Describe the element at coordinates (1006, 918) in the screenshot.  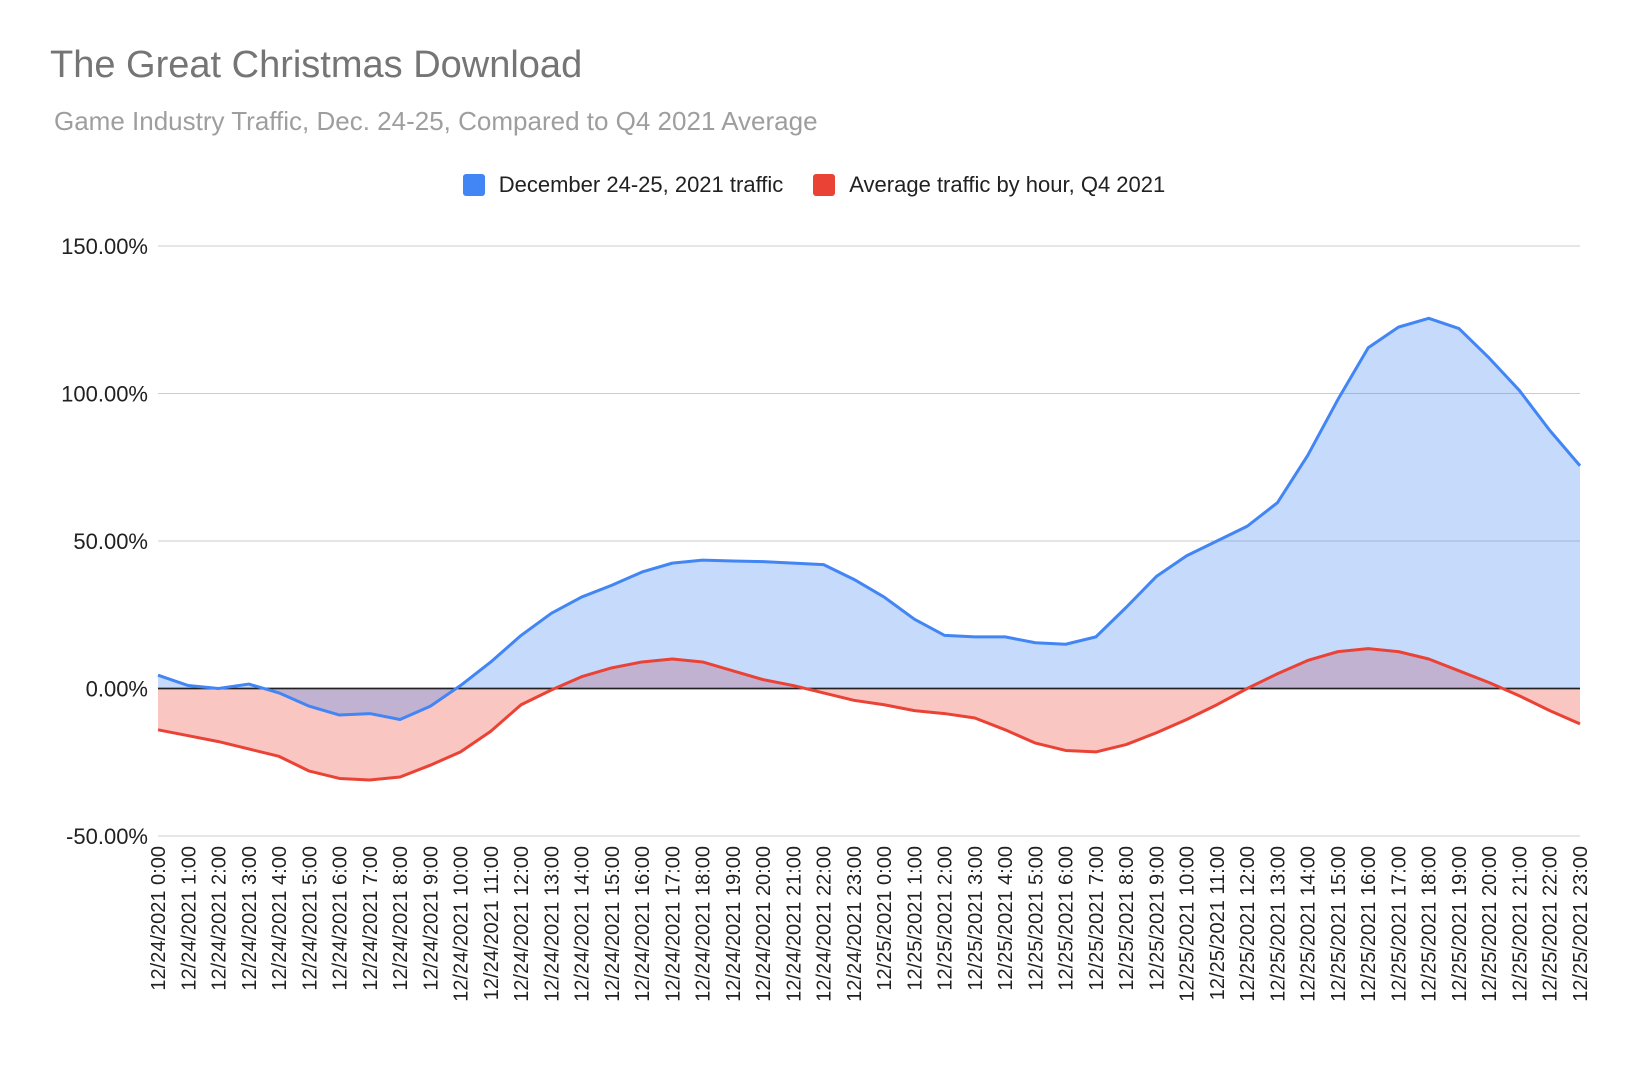
I see `x-tick-label: 12/25/2021 4:00` at that location.